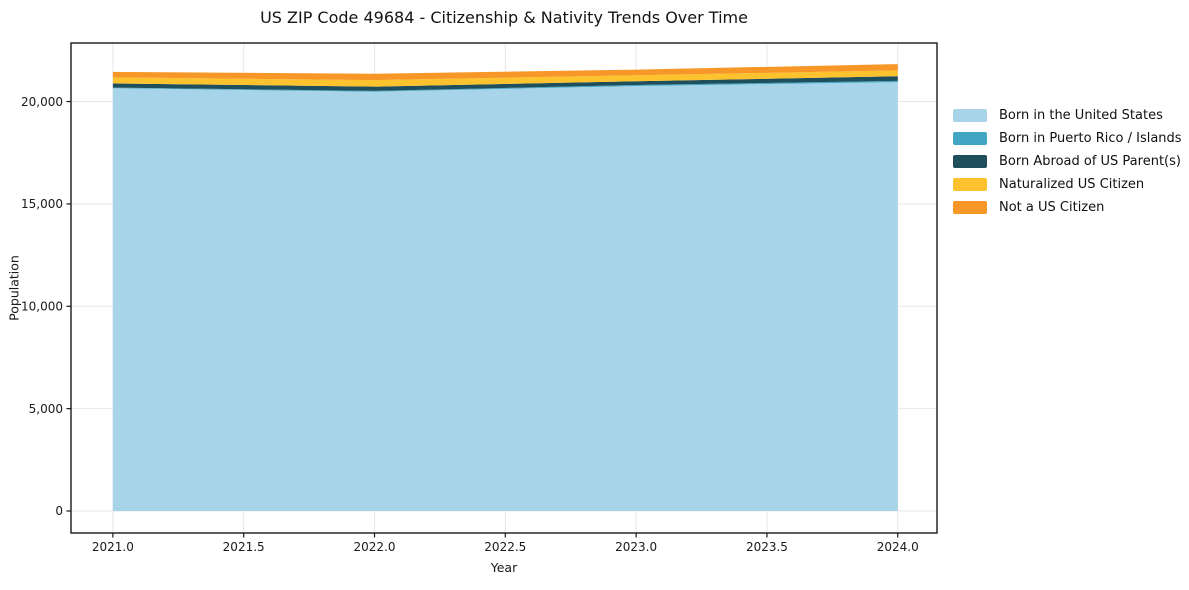  What do you see at coordinates (767, 547) in the screenshot?
I see `svg-text: 2023.5` at bounding box center [767, 547].